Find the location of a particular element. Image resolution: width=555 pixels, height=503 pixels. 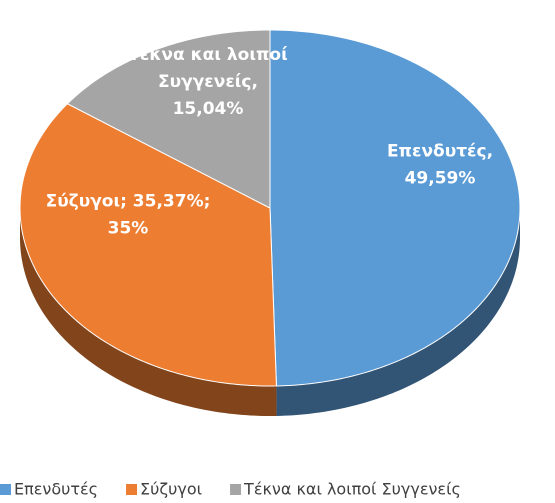

data-label-line: Σύζυγοι; 35,37%; is located at coordinates (128, 202).